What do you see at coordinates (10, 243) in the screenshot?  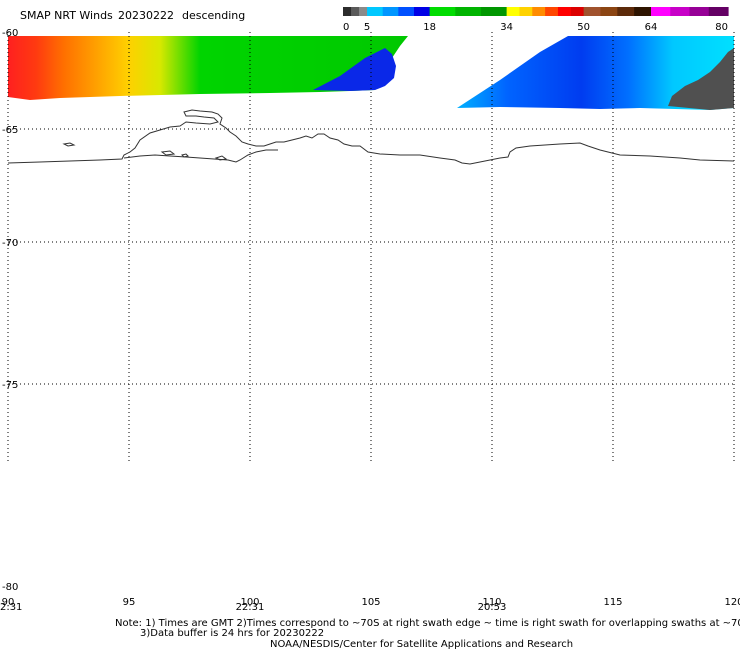 I see `lat-label: -70` at bounding box center [10, 243].